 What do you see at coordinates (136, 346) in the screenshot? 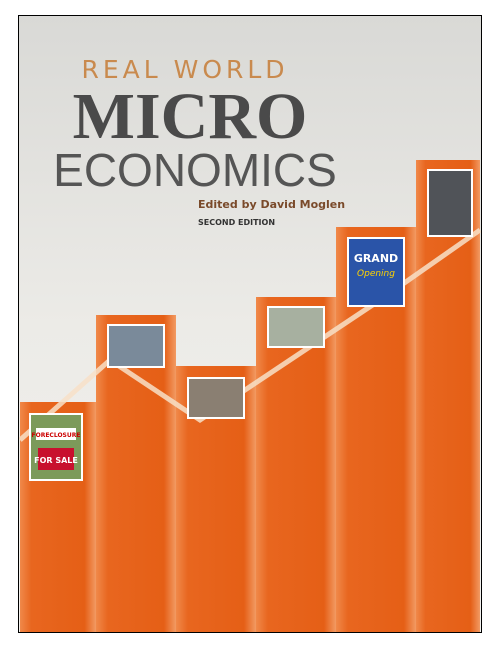
I see `photo-warehouse` at bounding box center [136, 346].